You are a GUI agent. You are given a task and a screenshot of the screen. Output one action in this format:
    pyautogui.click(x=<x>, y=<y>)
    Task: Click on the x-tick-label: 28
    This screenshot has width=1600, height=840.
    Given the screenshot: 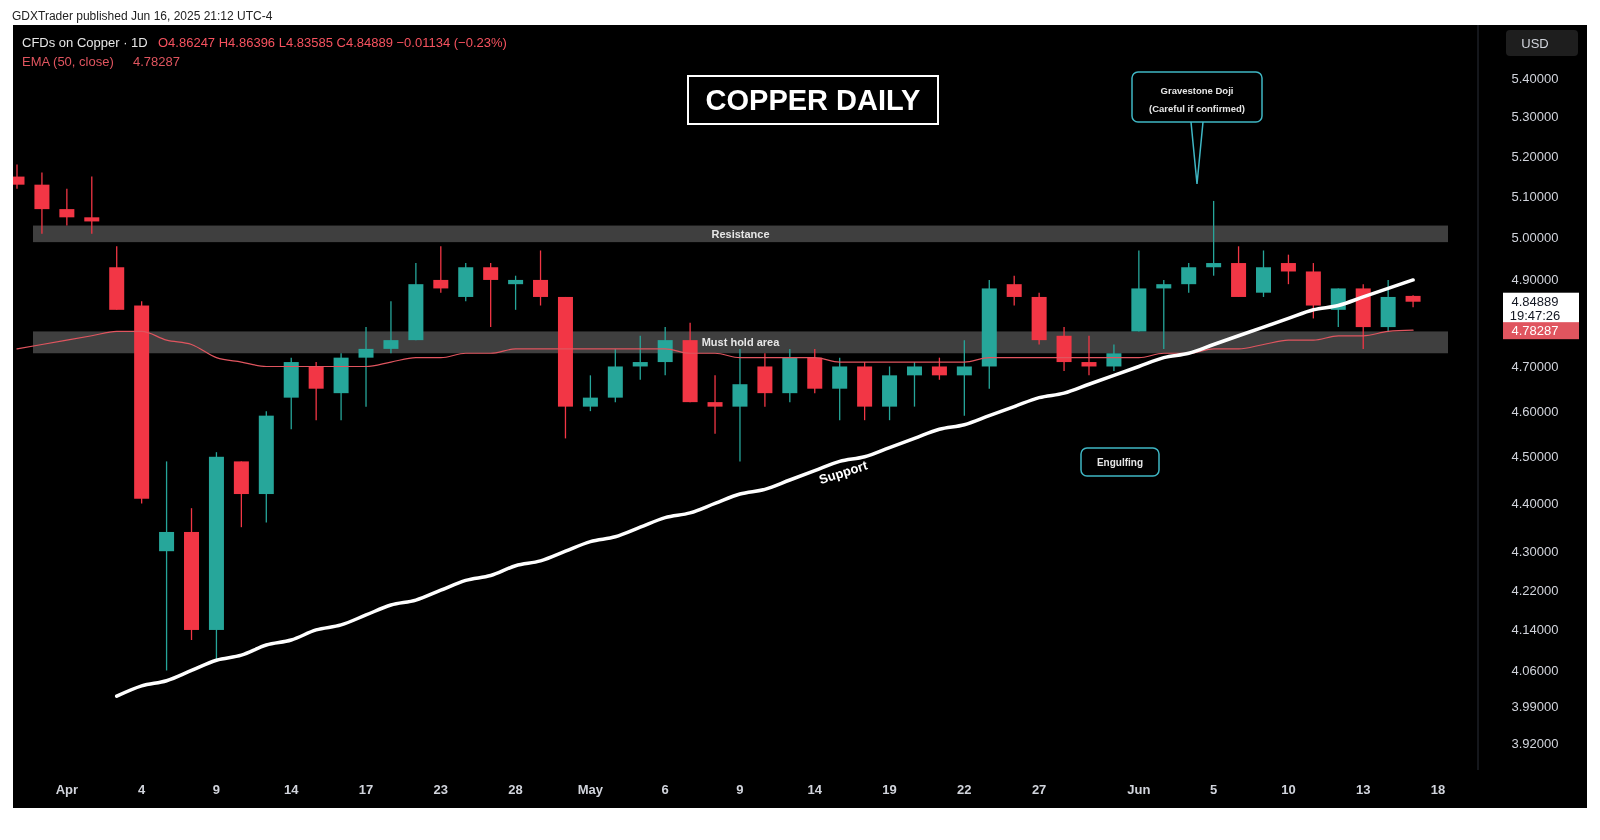 What is the action you would take?
    pyautogui.click(x=515, y=789)
    